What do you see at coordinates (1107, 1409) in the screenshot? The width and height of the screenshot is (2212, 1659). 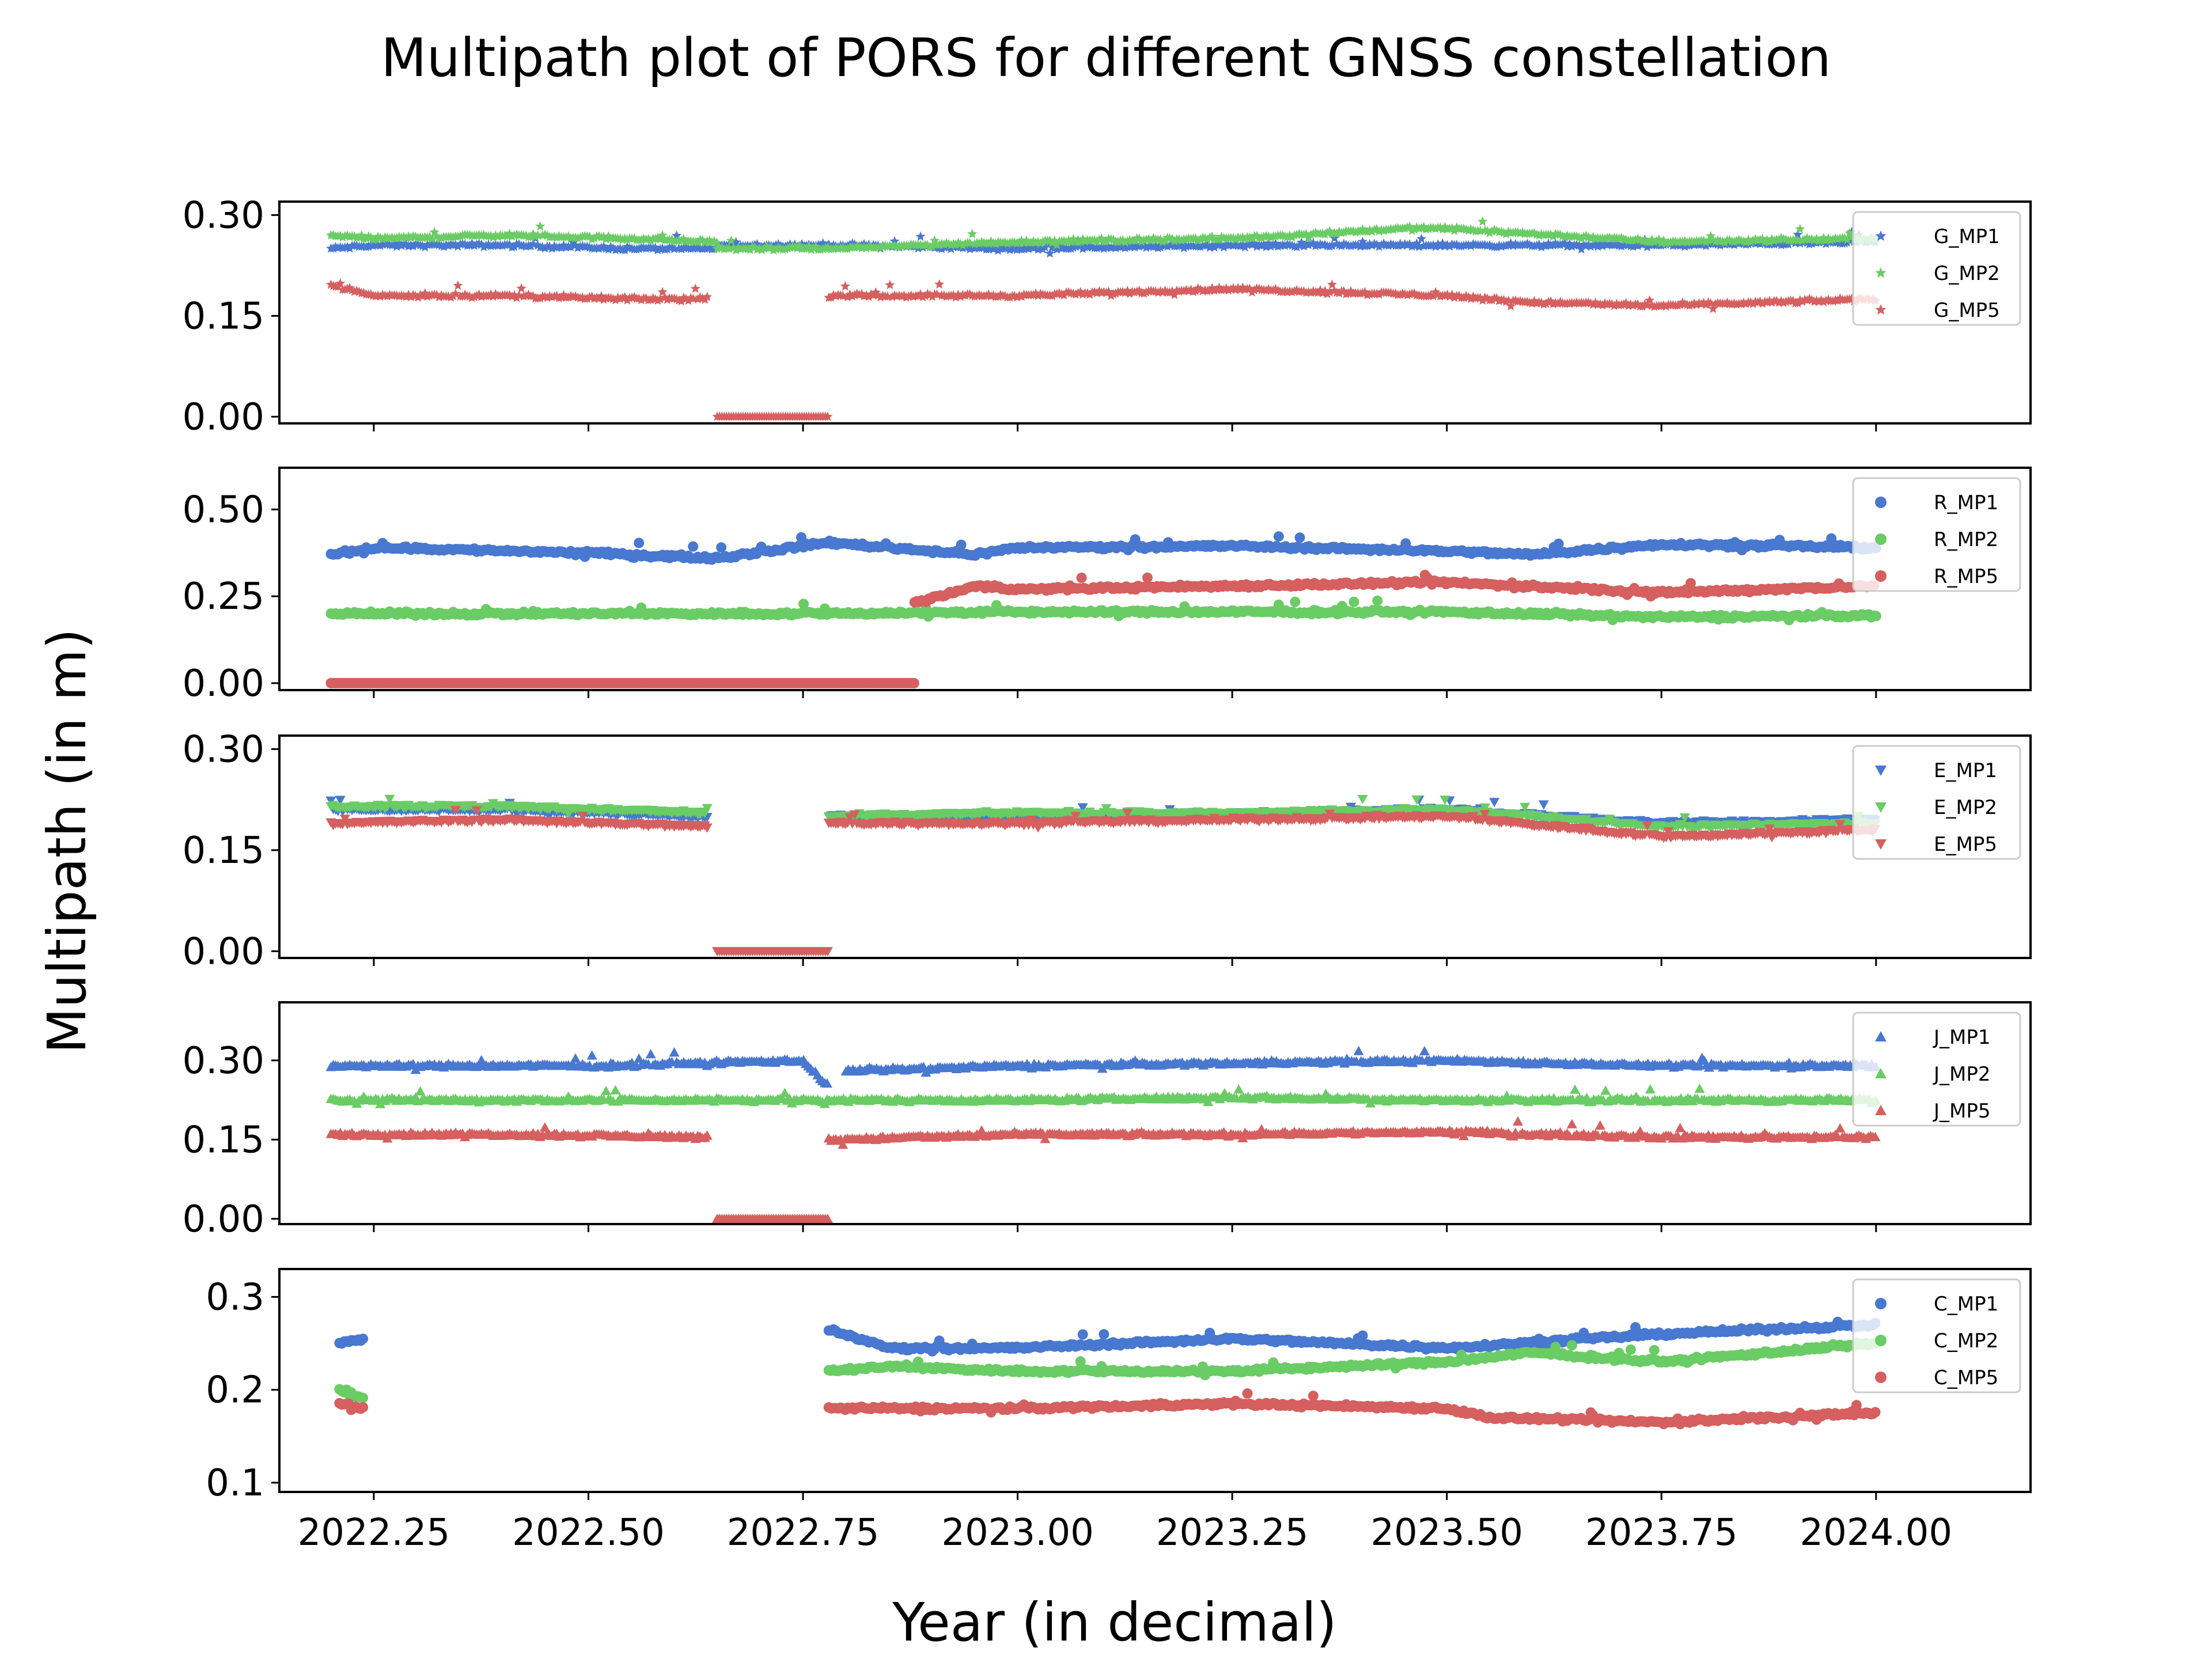 I see `series-c-mp5` at bounding box center [1107, 1409].